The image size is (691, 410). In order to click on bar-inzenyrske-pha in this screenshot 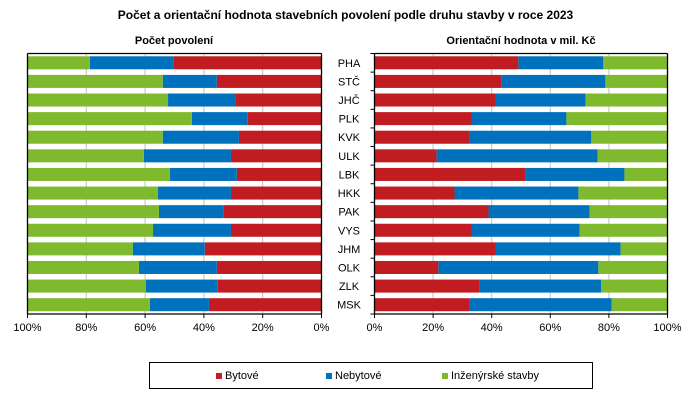, I will do `click(58, 63)`.